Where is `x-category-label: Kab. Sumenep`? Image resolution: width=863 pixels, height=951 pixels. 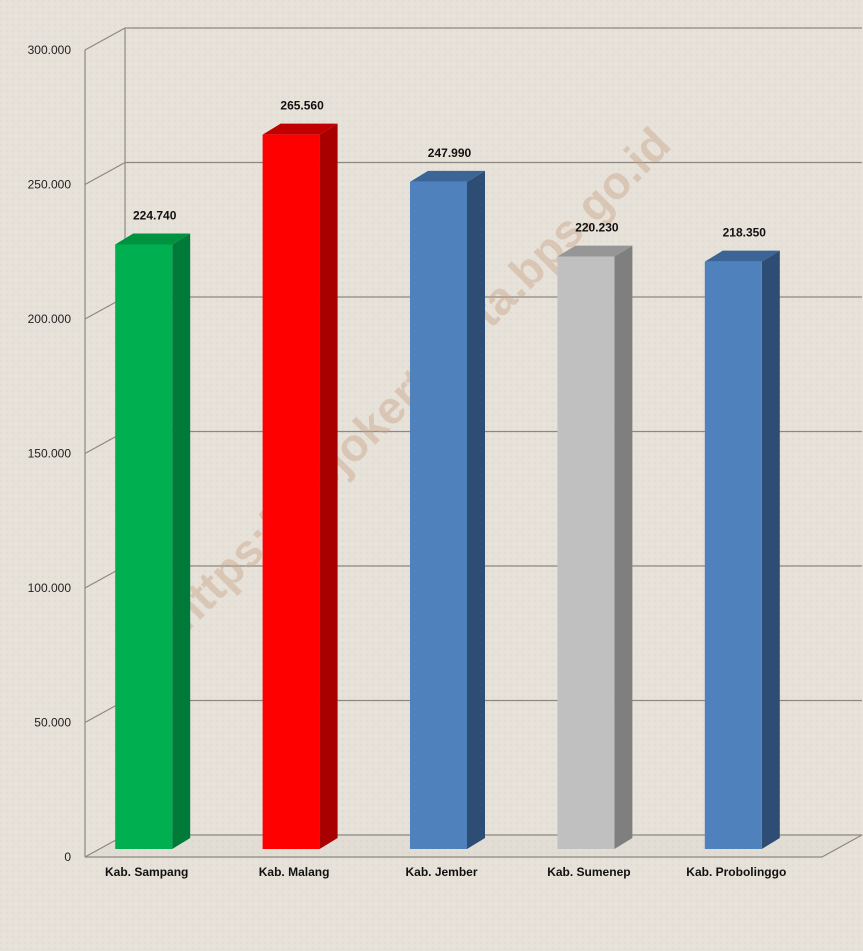 x-category-label: Kab. Sumenep is located at coordinates (588, 872).